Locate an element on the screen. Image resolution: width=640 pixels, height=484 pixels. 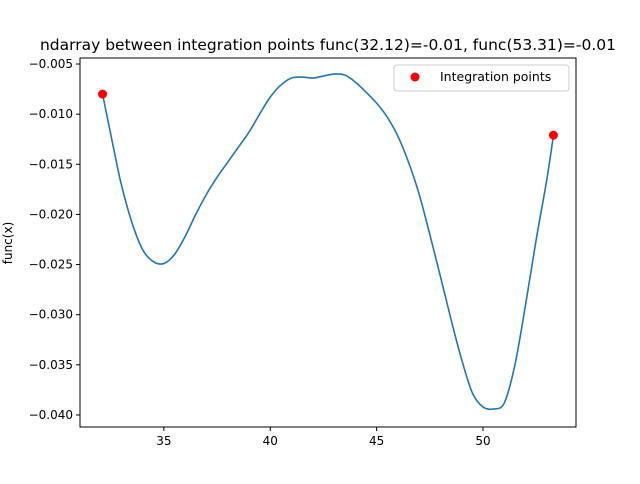
x-tick-label: 35 is located at coordinates (163, 441).